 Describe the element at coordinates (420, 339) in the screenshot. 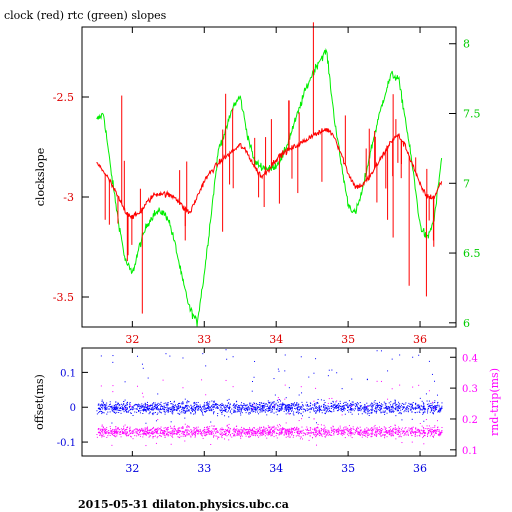

I see `x-tick-label: 36` at that location.